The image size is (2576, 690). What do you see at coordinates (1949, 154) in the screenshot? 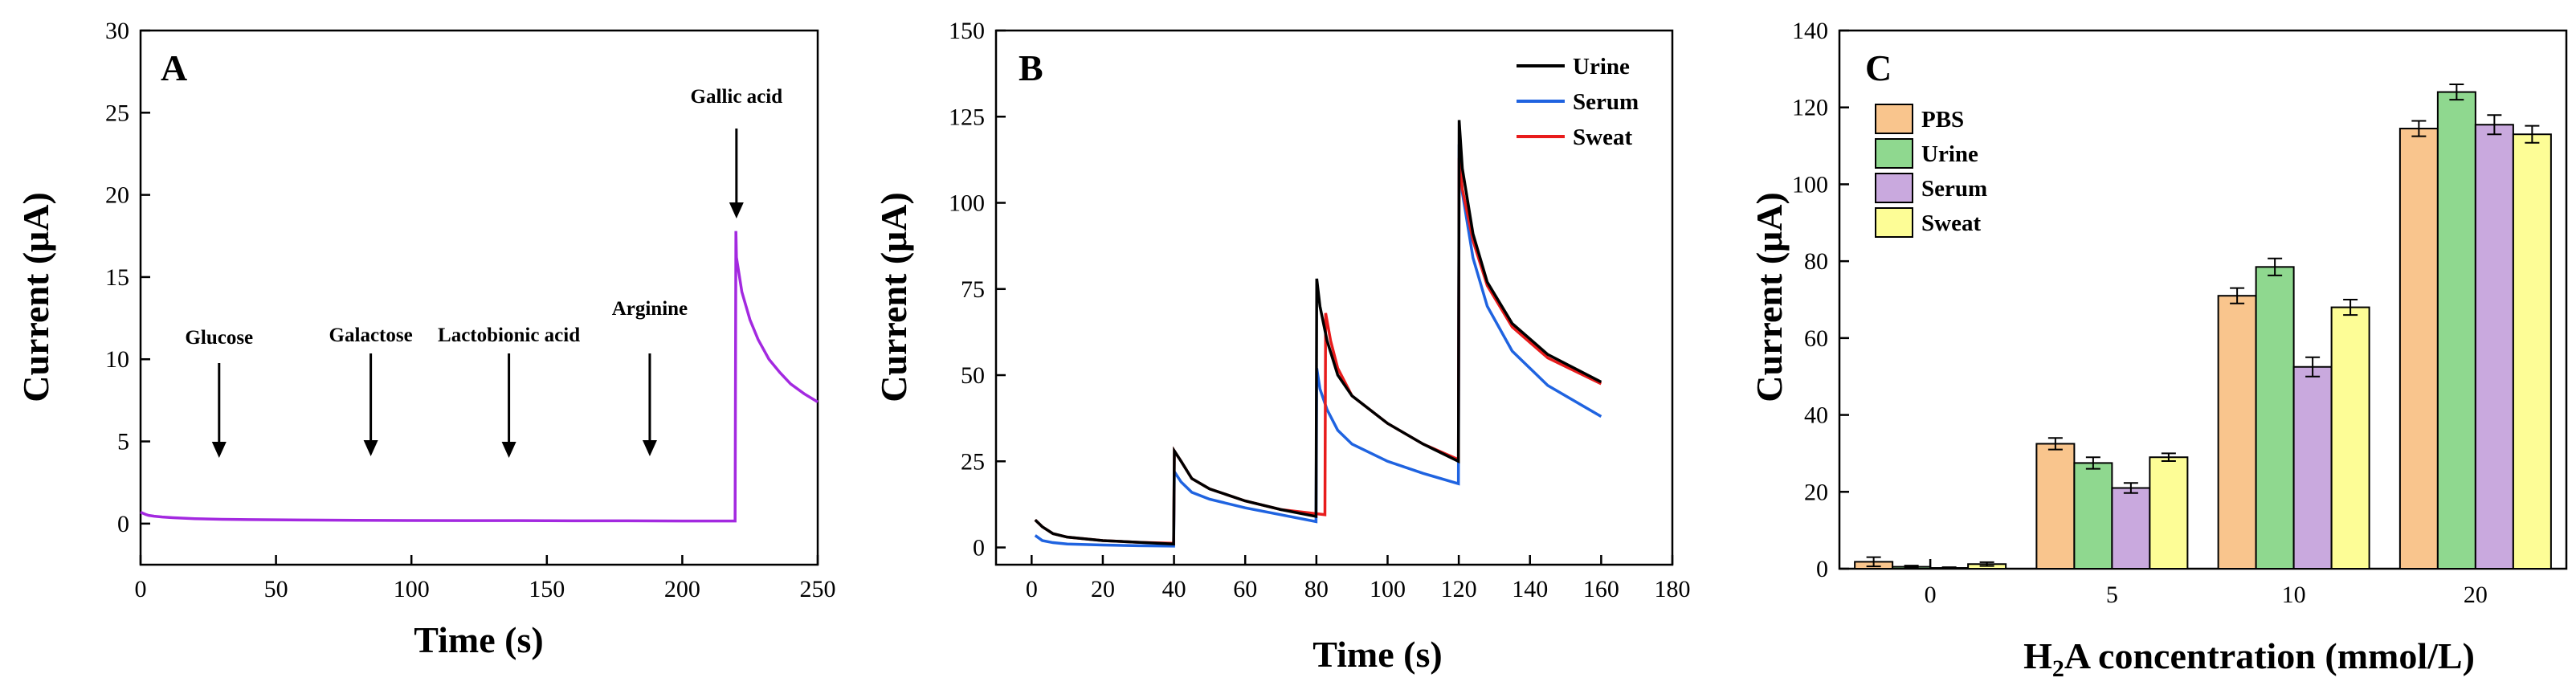
I see `panel-c-legend-label: Urine` at bounding box center [1949, 154].